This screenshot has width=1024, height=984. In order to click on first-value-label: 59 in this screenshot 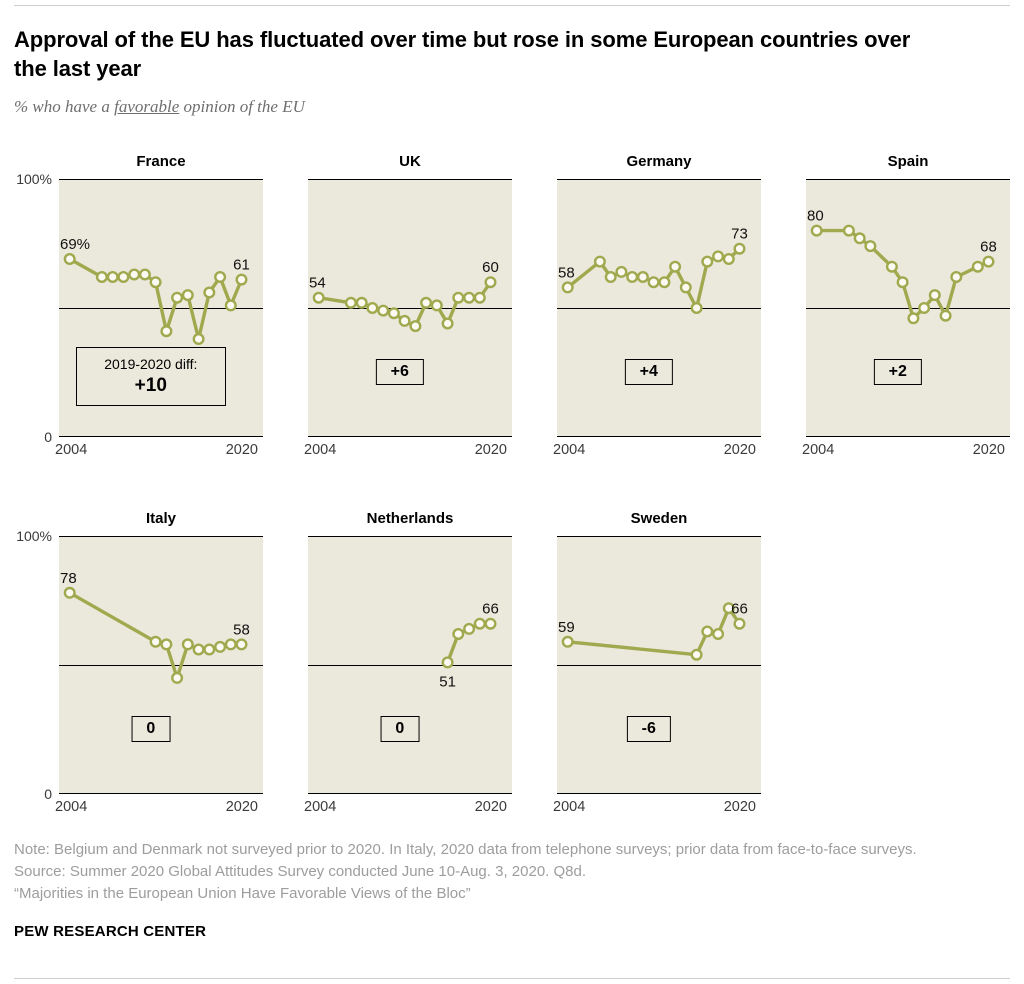, I will do `click(566, 627)`.